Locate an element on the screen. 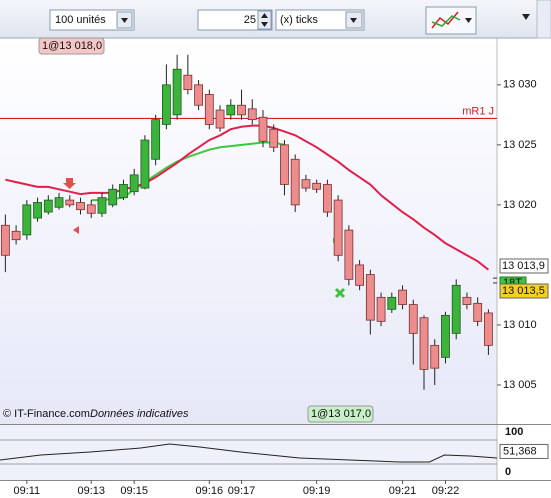  y-tick-label: 13 020 is located at coordinates (520, 205).